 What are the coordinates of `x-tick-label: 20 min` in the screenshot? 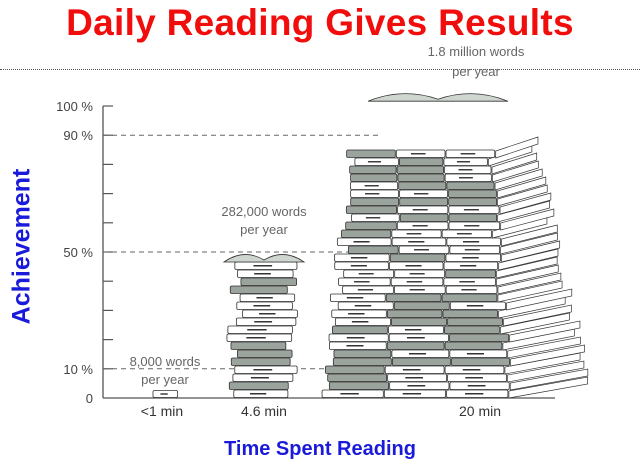 It's located at (480, 411).